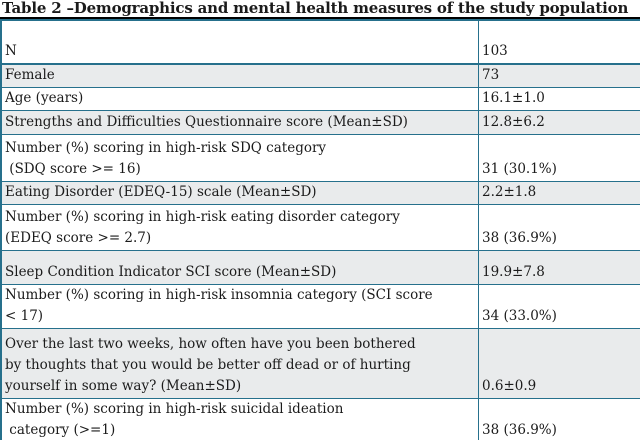  Describe the element at coordinates (239, 75) in the screenshot. I see `measure-label-cell: Female` at that location.